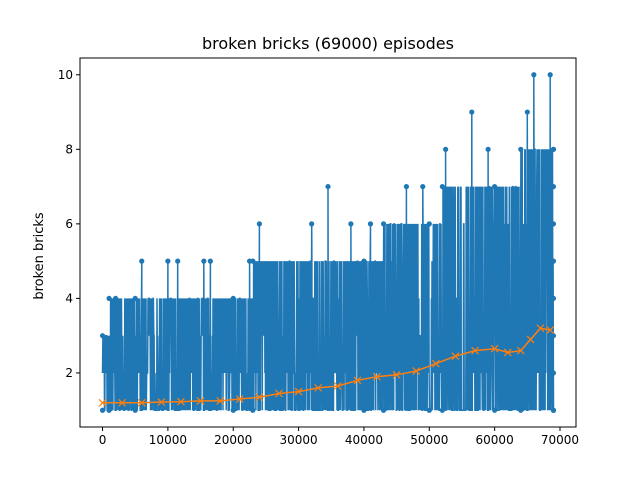 This screenshot has height=480, width=640. Describe the element at coordinates (339, 437) in the screenshot. I see `x-axis-ticks: 0 10000 20000 30000 40000 50000 60000 70000` at that location.